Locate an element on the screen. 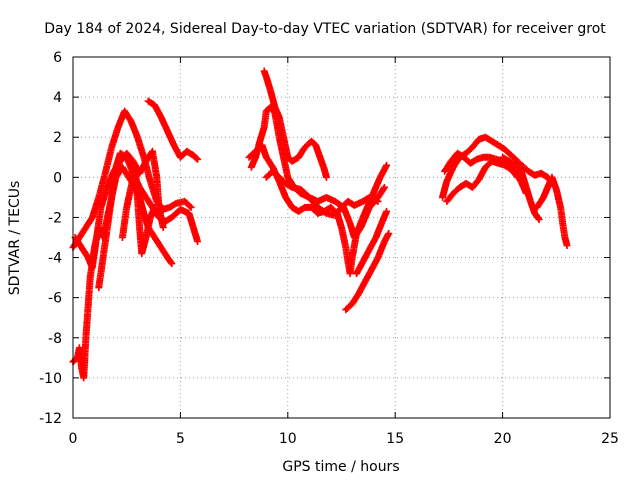 The height and width of the screenshot is (480, 640). x-tick-label: 0 is located at coordinates (73, 439).